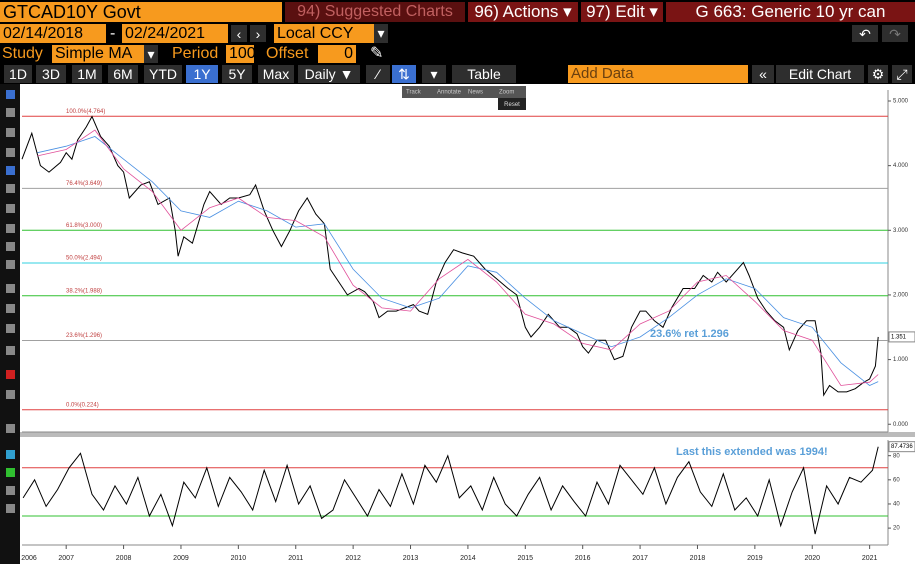  I want to click on y-tick-label: 3.000, so click(901, 231).